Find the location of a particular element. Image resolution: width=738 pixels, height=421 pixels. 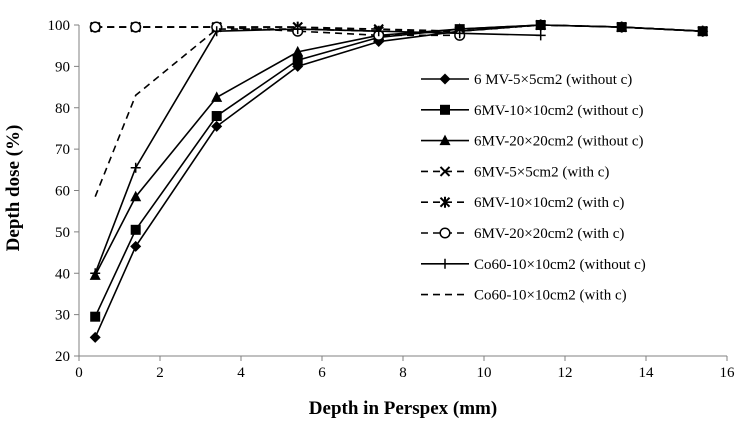

y-tick-label: 60 is located at coordinates (62, 192).